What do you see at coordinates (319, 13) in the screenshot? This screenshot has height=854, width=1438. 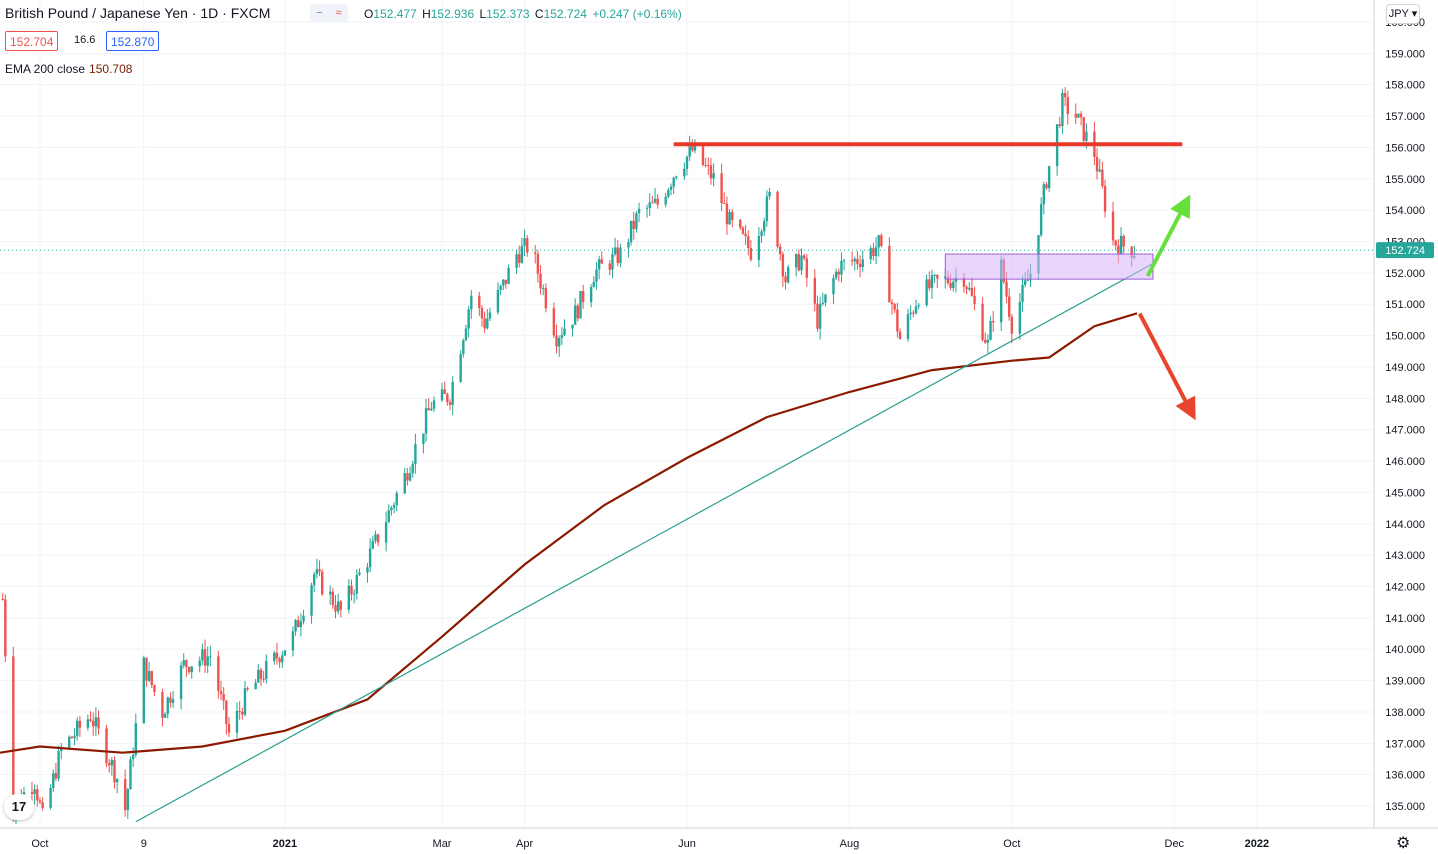 I see `minus-icon: −` at bounding box center [319, 13].